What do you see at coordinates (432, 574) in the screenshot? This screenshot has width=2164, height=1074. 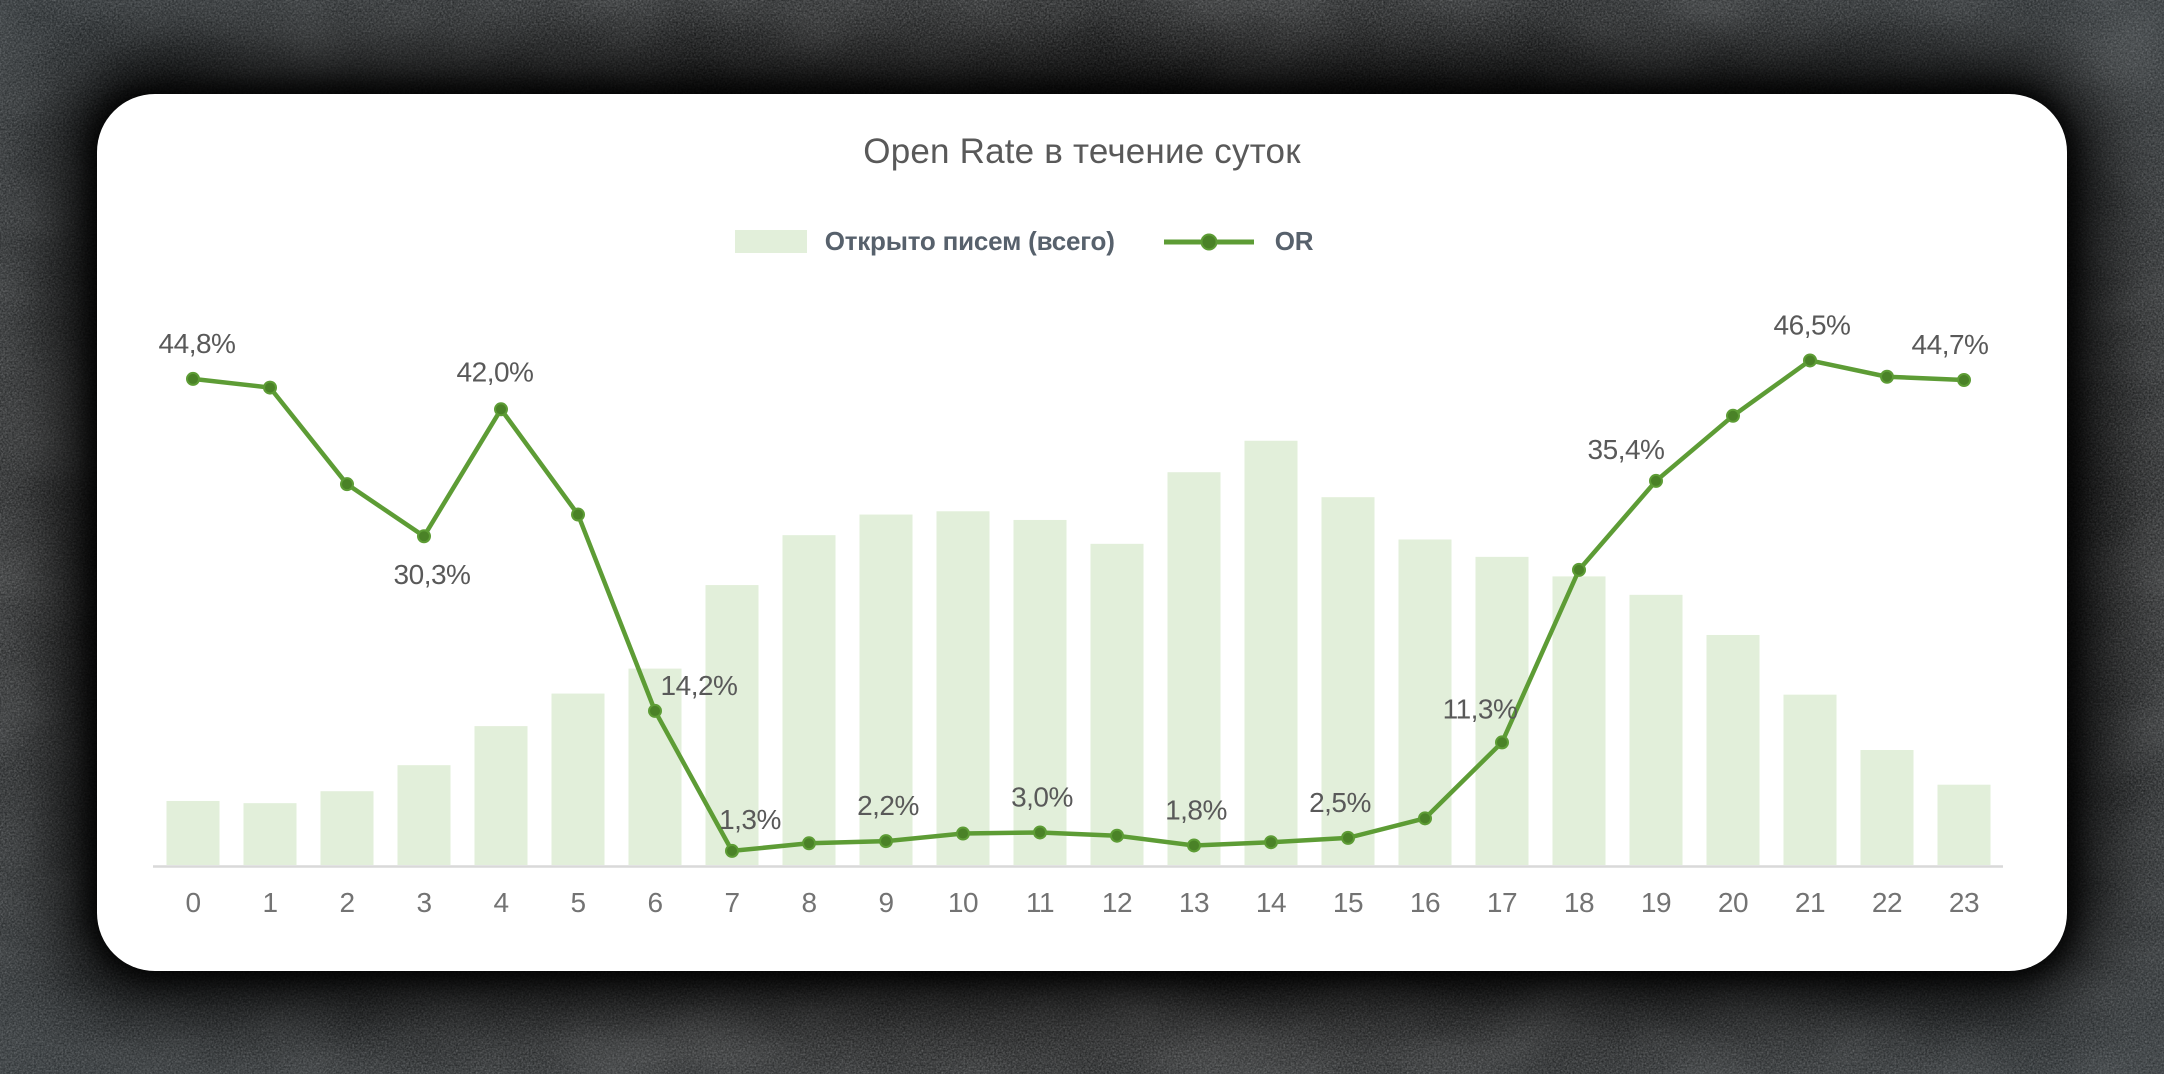 I see `or-data-label-hour-3: 30,3%` at bounding box center [432, 574].